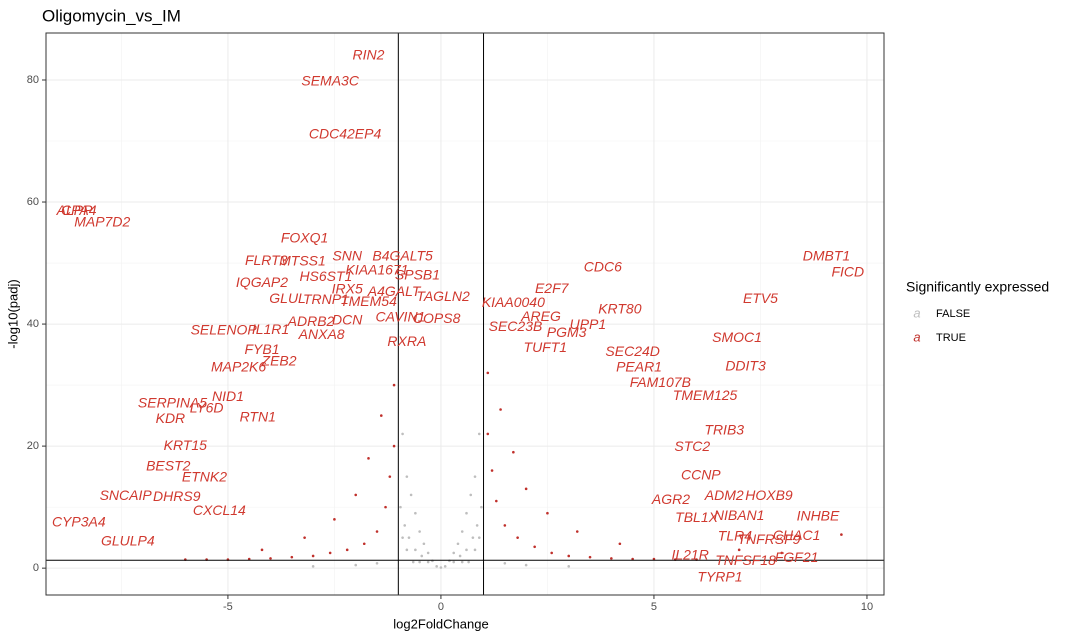  I want to click on gene-label: TYRP1, so click(719, 577).